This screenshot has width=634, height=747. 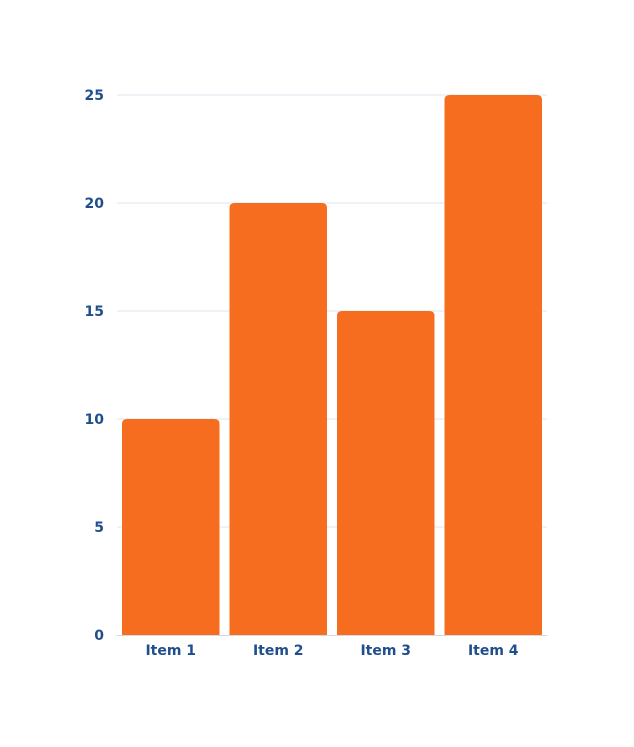 I want to click on x-tick-label: Item 4, so click(x=493, y=651).